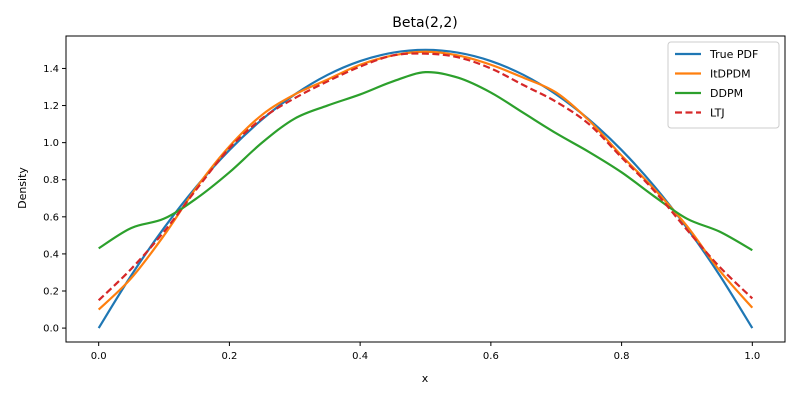  What do you see at coordinates (51, 106) in the screenshot?
I see `y-tick-label: 1.2` at bounding box center [51, 106].